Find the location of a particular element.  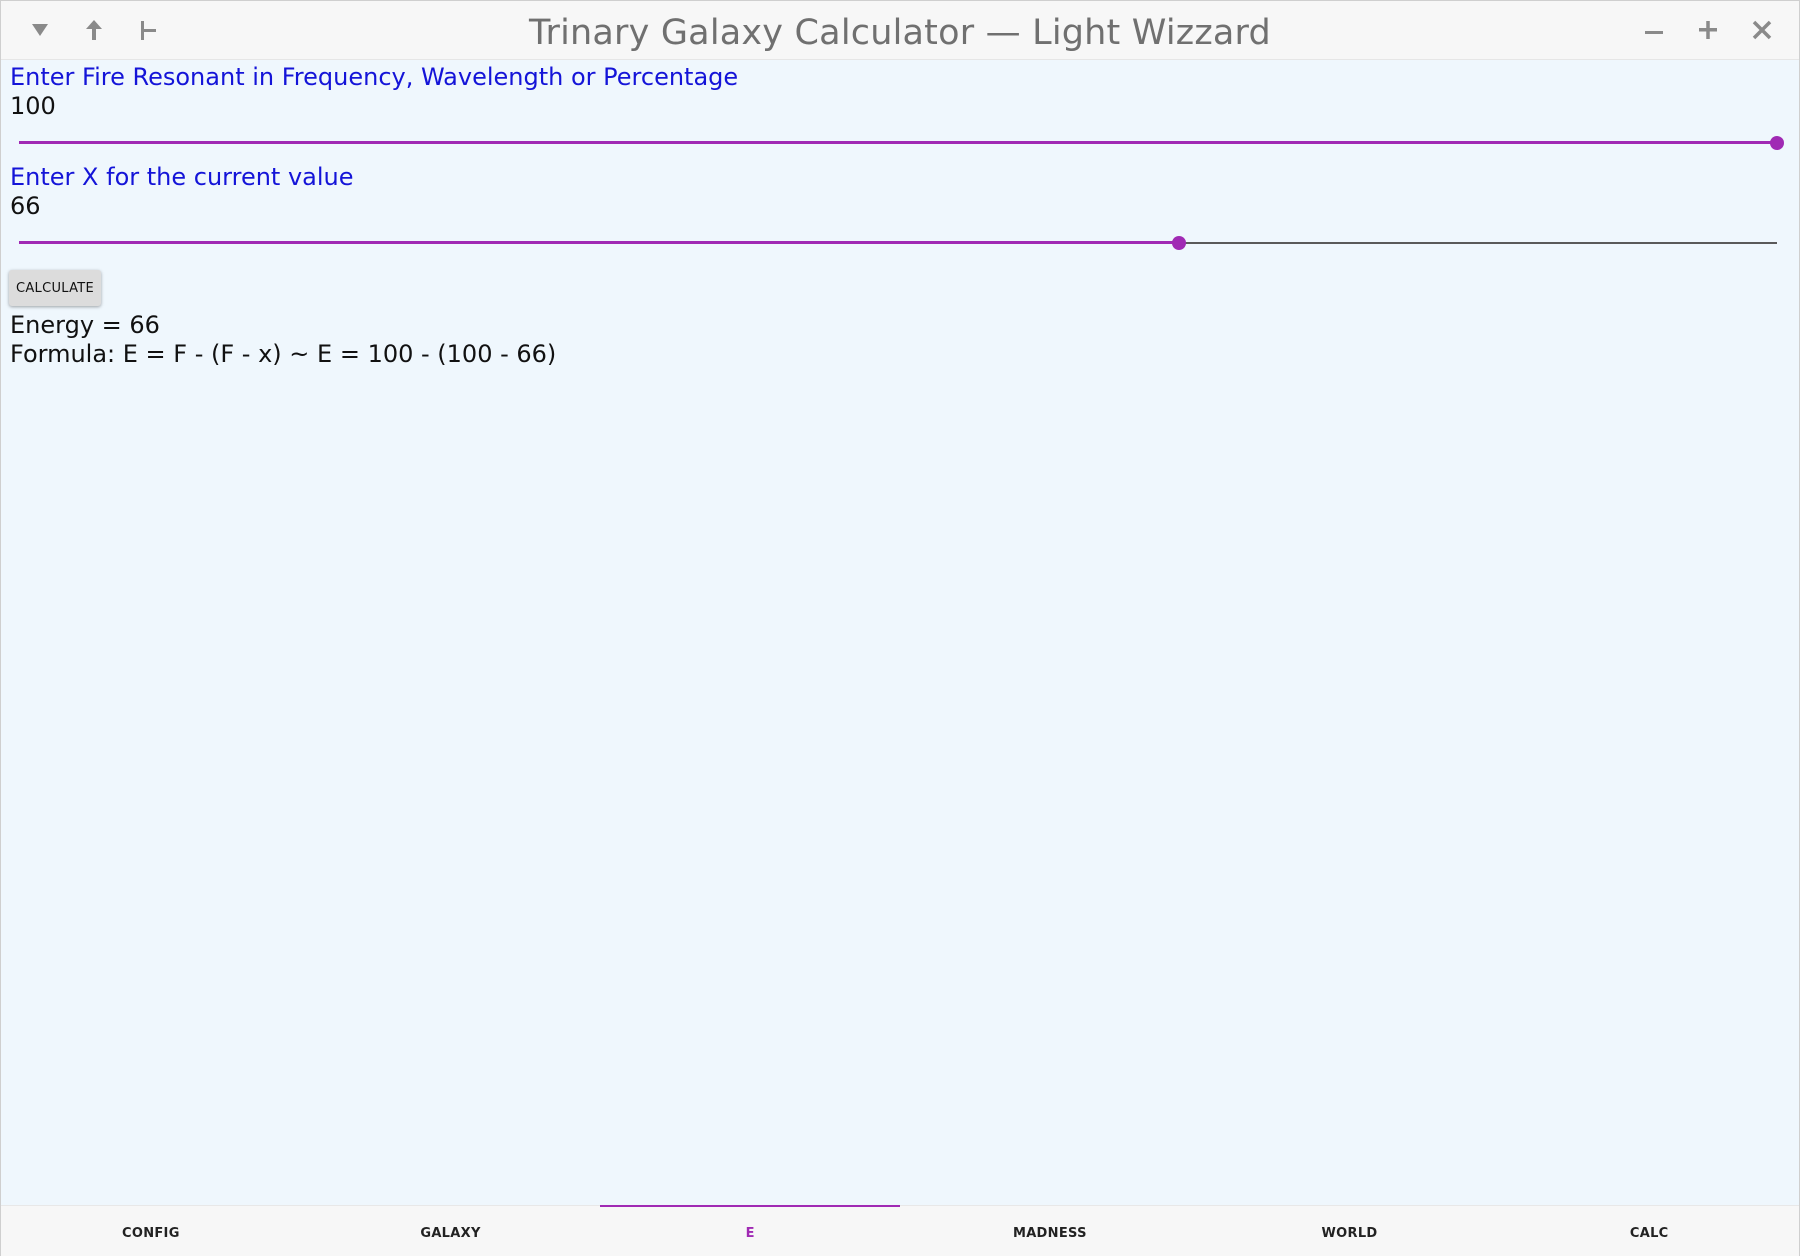

x-slider is located at coordinates (898, 243).